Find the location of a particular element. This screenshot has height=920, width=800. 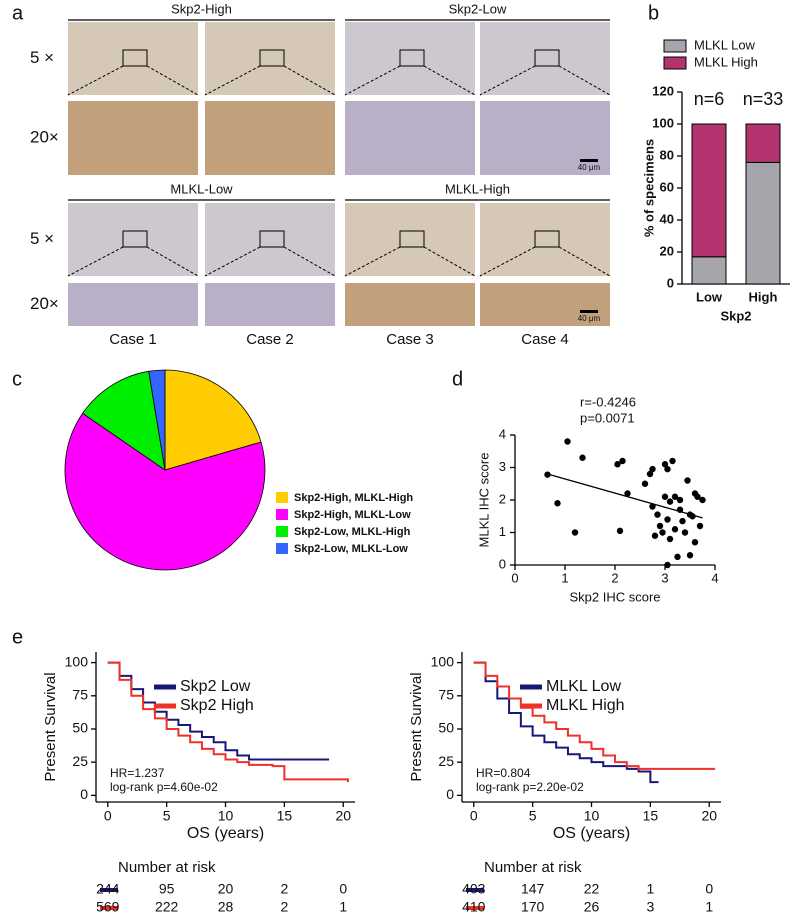

y-tick-label: 1 is located at coordinates (502, 531).